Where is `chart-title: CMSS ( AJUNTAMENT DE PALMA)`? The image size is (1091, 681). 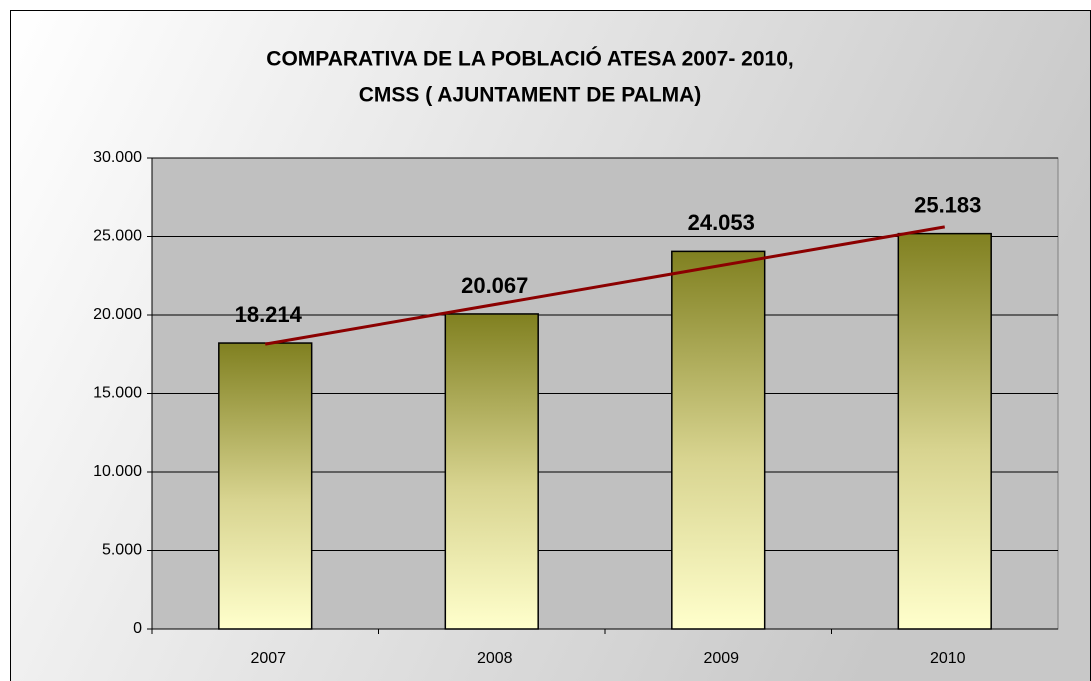
chart-title: CMSS ( AJUNTAMENT DE PALMA) is located at coordinates (530, 95).